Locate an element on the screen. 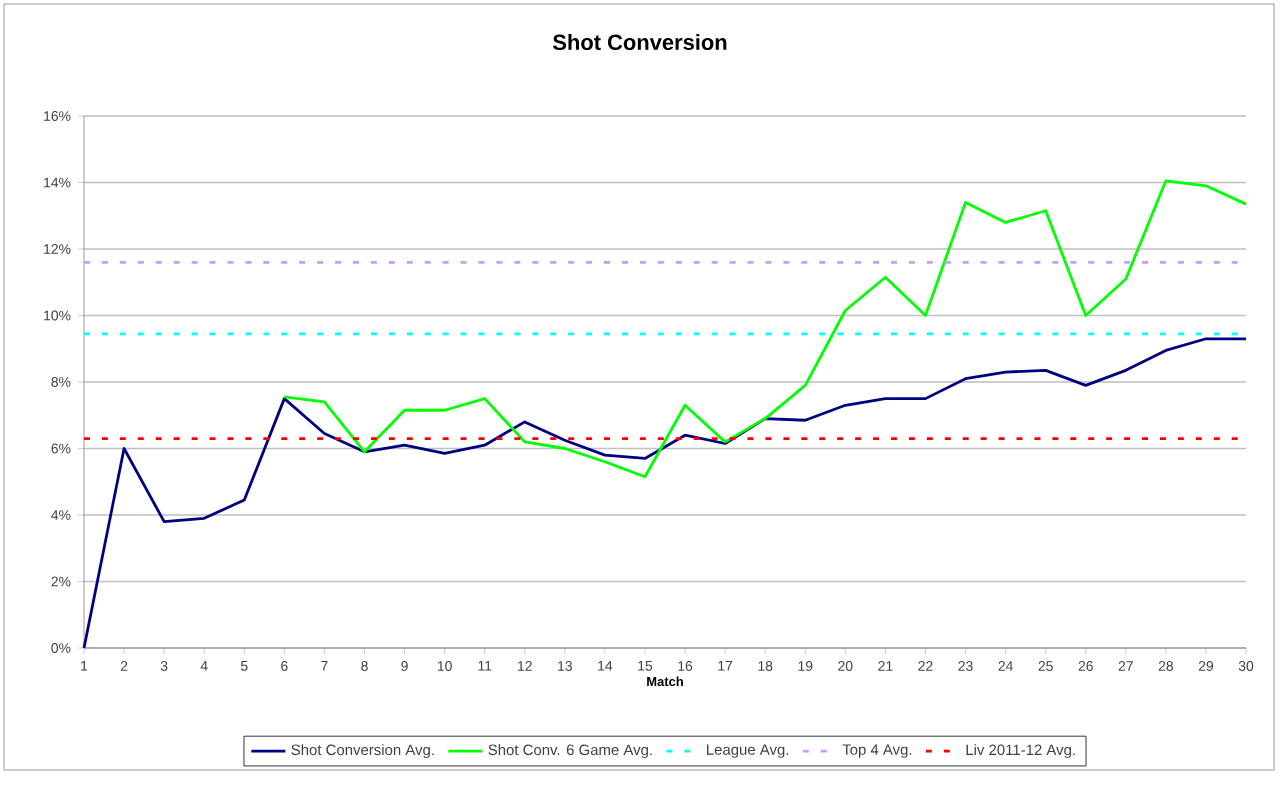 This screenshot has width=1280, height=786. chart-title: Shot Conversion is located at coordinates (639, 42).